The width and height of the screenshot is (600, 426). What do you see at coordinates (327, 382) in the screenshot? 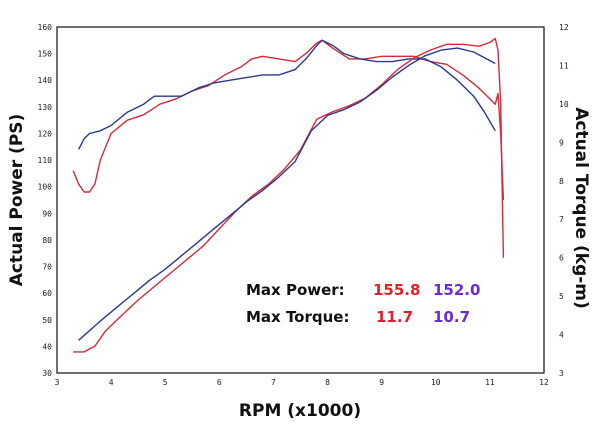
I see `x-tick-label: 8` at bounding box center [327, 382].